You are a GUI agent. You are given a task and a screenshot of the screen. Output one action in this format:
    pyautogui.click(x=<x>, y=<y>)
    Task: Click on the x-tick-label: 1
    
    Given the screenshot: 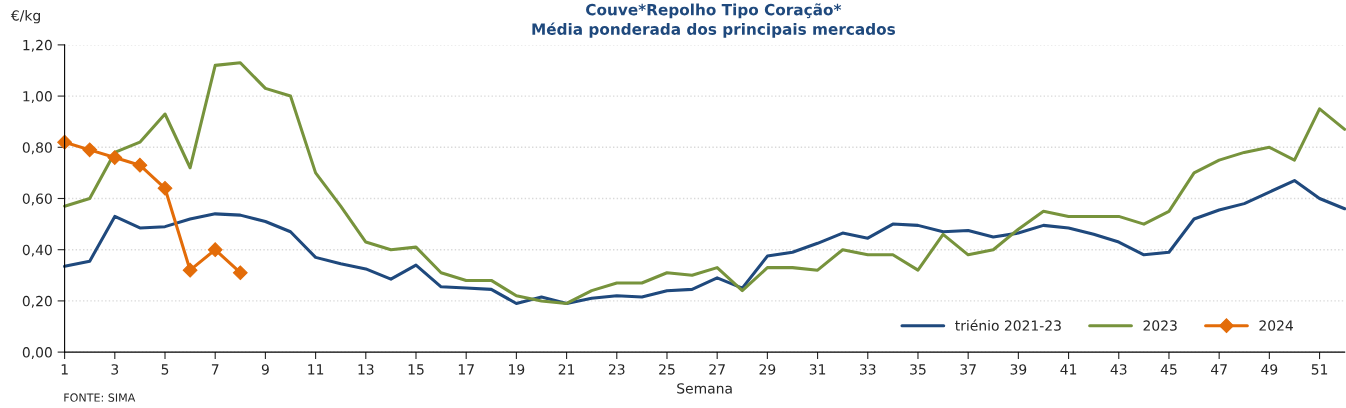 What is the action you would take?
    pyautogui.click(x=64, y=369)
    